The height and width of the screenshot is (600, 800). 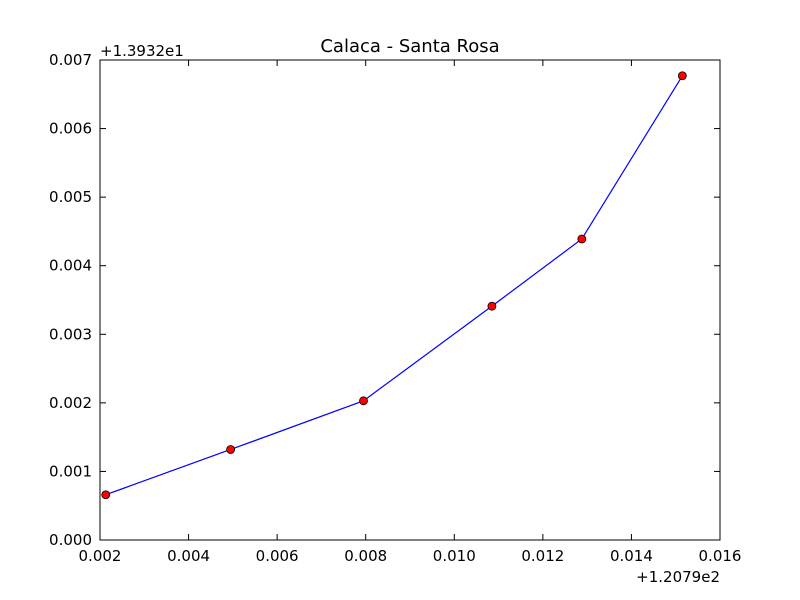 I want to click on y-tick-label: 0.005, so click(x=70, y=197).